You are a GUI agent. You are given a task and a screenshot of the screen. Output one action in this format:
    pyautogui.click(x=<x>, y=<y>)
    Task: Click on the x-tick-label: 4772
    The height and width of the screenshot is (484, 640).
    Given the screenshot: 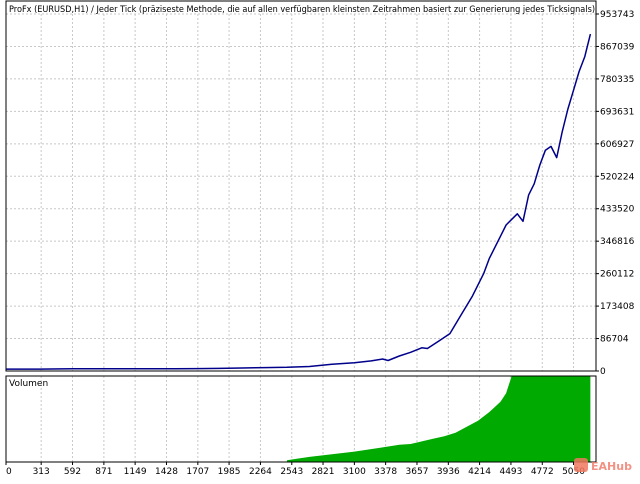 What is the action you would take?
    pyautogui.click(x=542, y=472)
    